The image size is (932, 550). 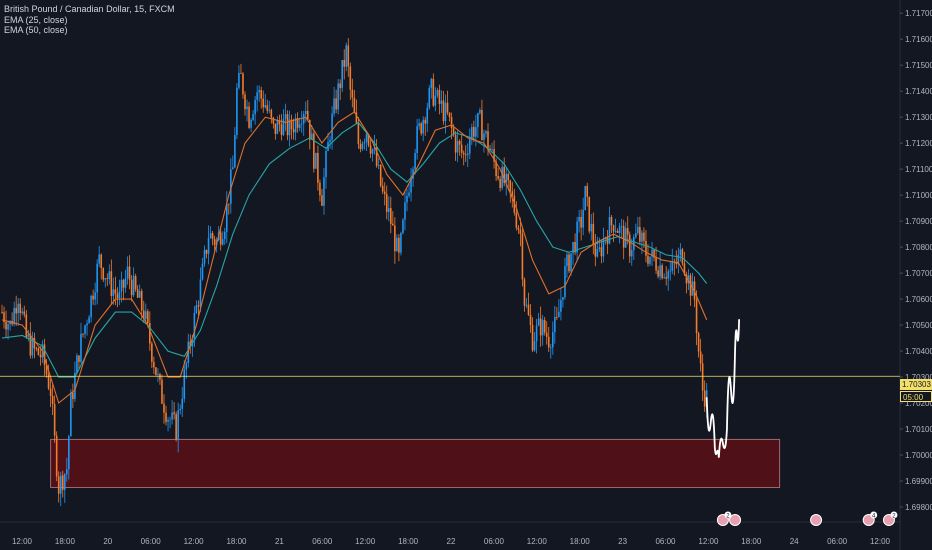 I want to click on projection-path, so click(x=722, y=388).